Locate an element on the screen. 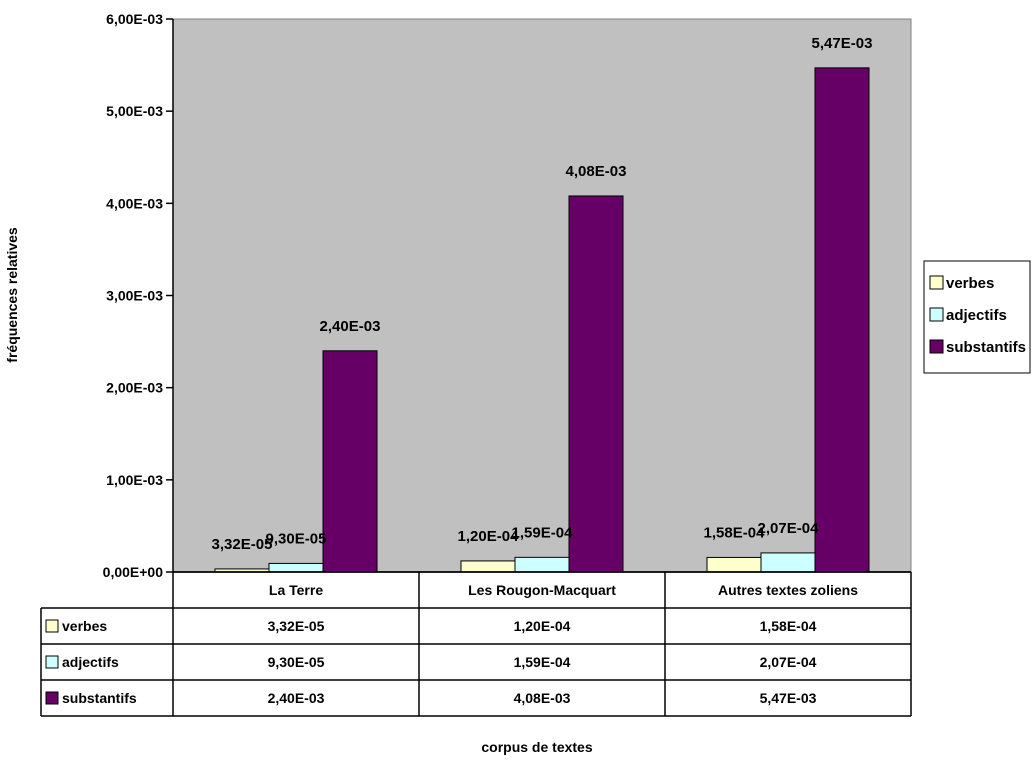 The width and height of the screenshot is (1033, 762). table-header-cell: Les Rougon-Macquart is located at coordinates (542, 590).